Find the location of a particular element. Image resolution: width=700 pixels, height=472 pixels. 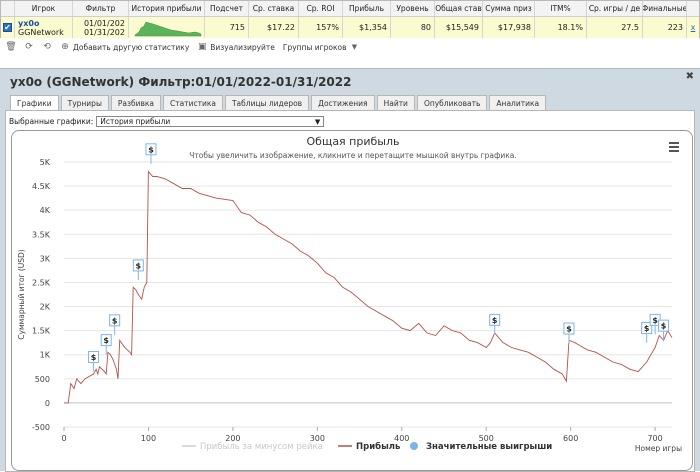

profit-history-sparkline is located at coordinates (167, 29).